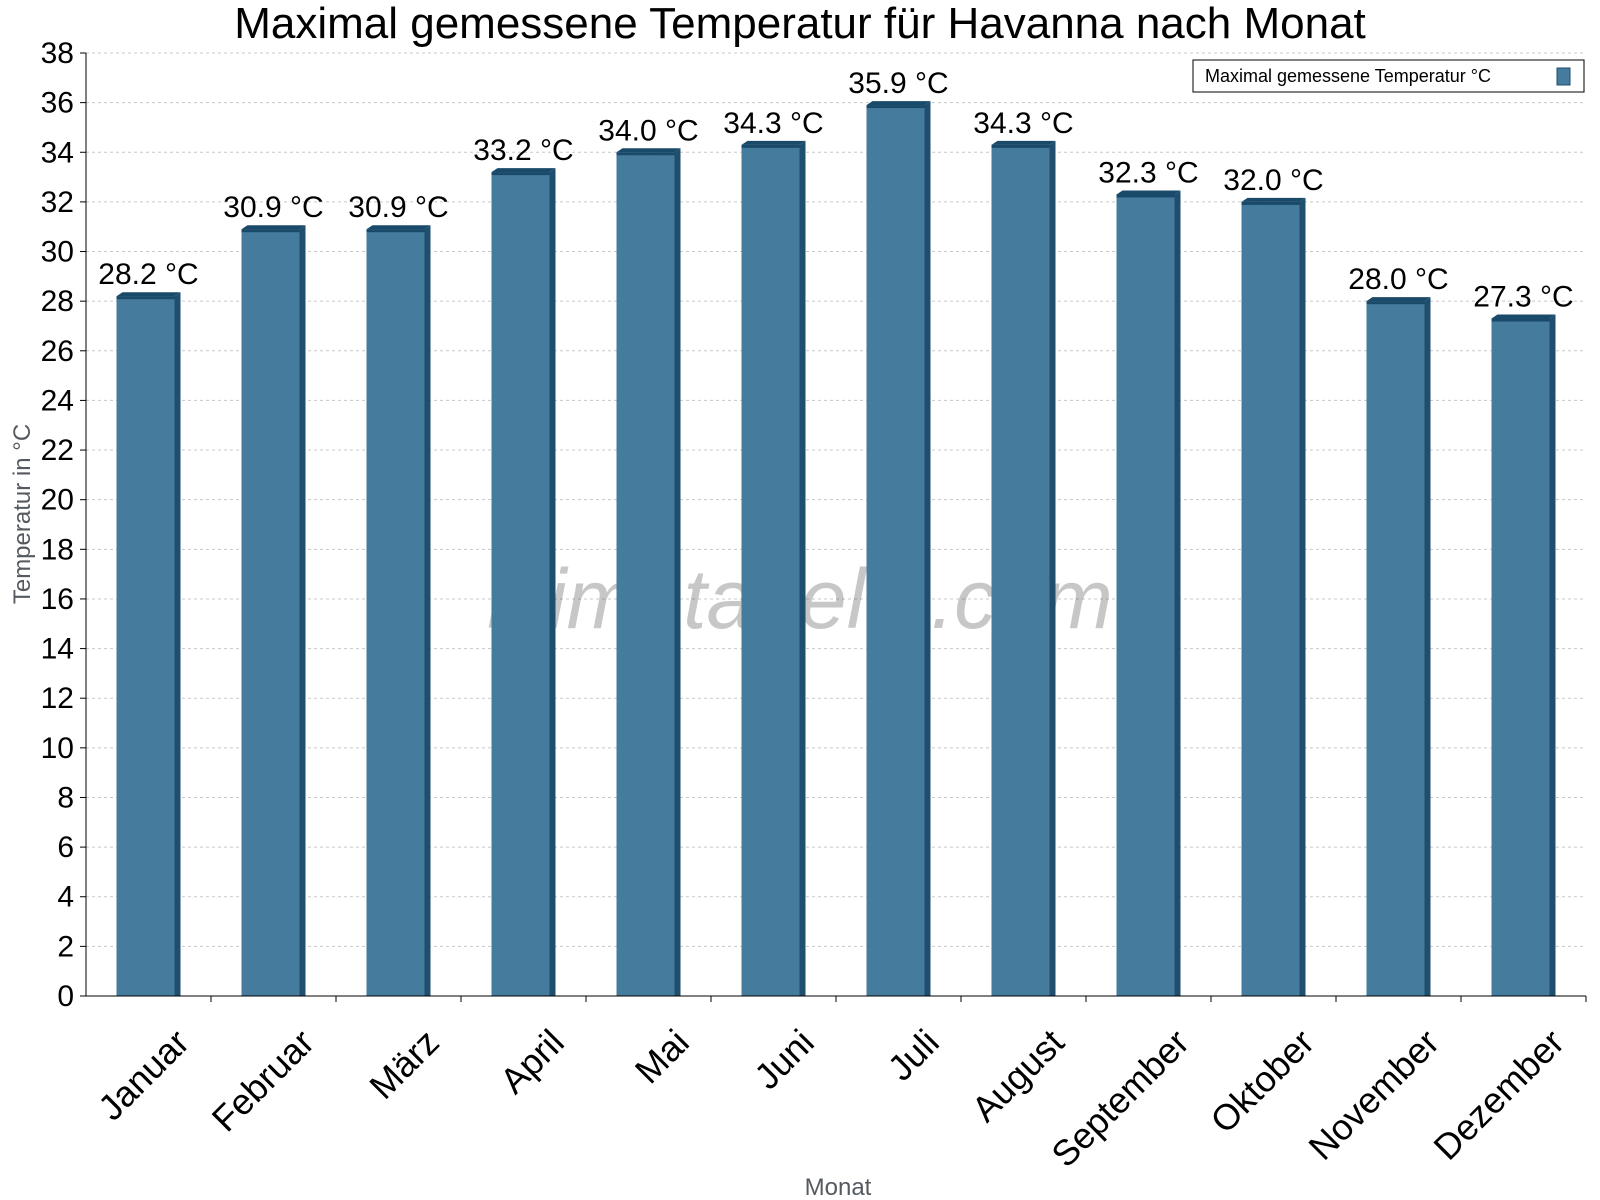  Describe the element at coordinates (57, 202) in the screenshot. I see `y-tick-label: 32` at that location.